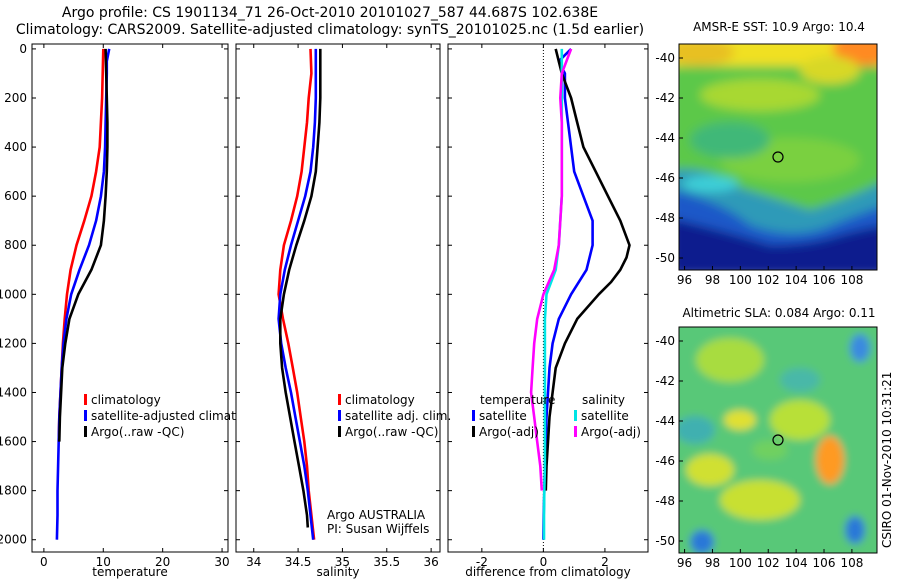 The image size is (900, 580). Describe the element at coordinates (253, 562) in the screenshot. I see `x-tick-label: 34` at that location.